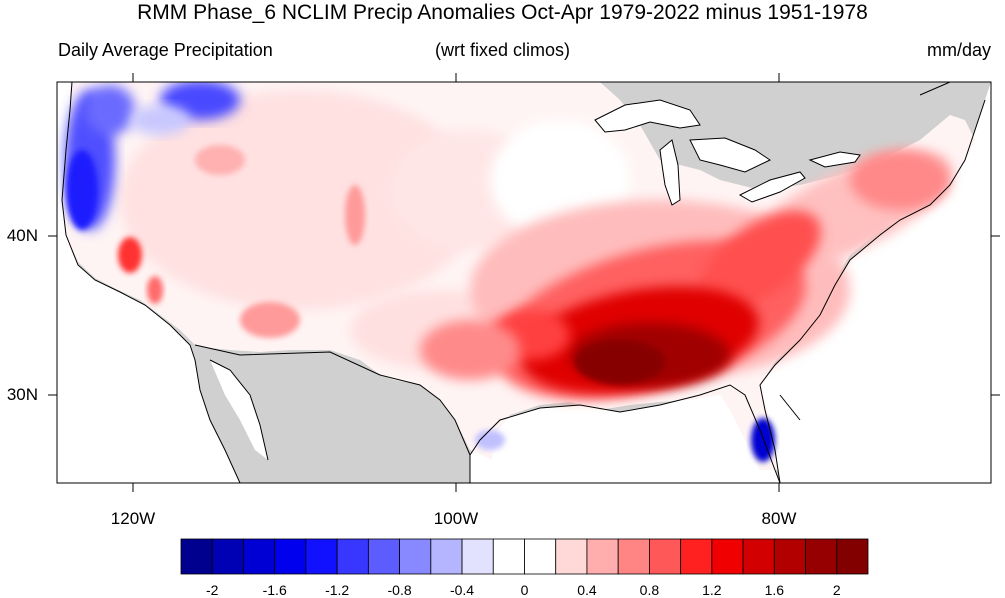  What do you see at coordinates (274, 590) in the screenshot?
I see `colorbar-label: -1.6` at bounding box center [274, 590].